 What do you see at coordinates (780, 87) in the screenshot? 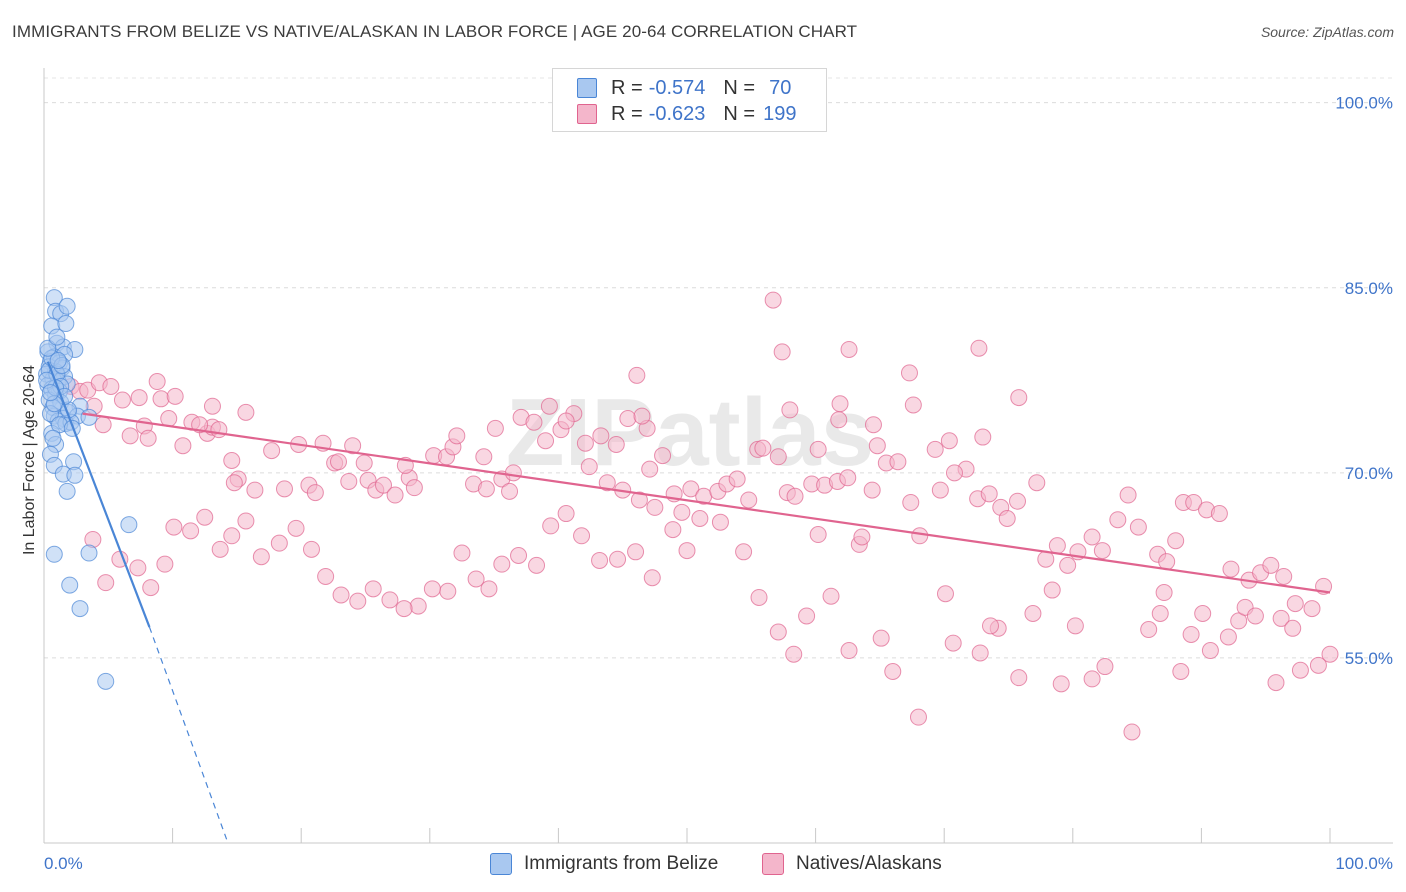
I see `legend-n-value: 70` at bounding box center [780, 87].